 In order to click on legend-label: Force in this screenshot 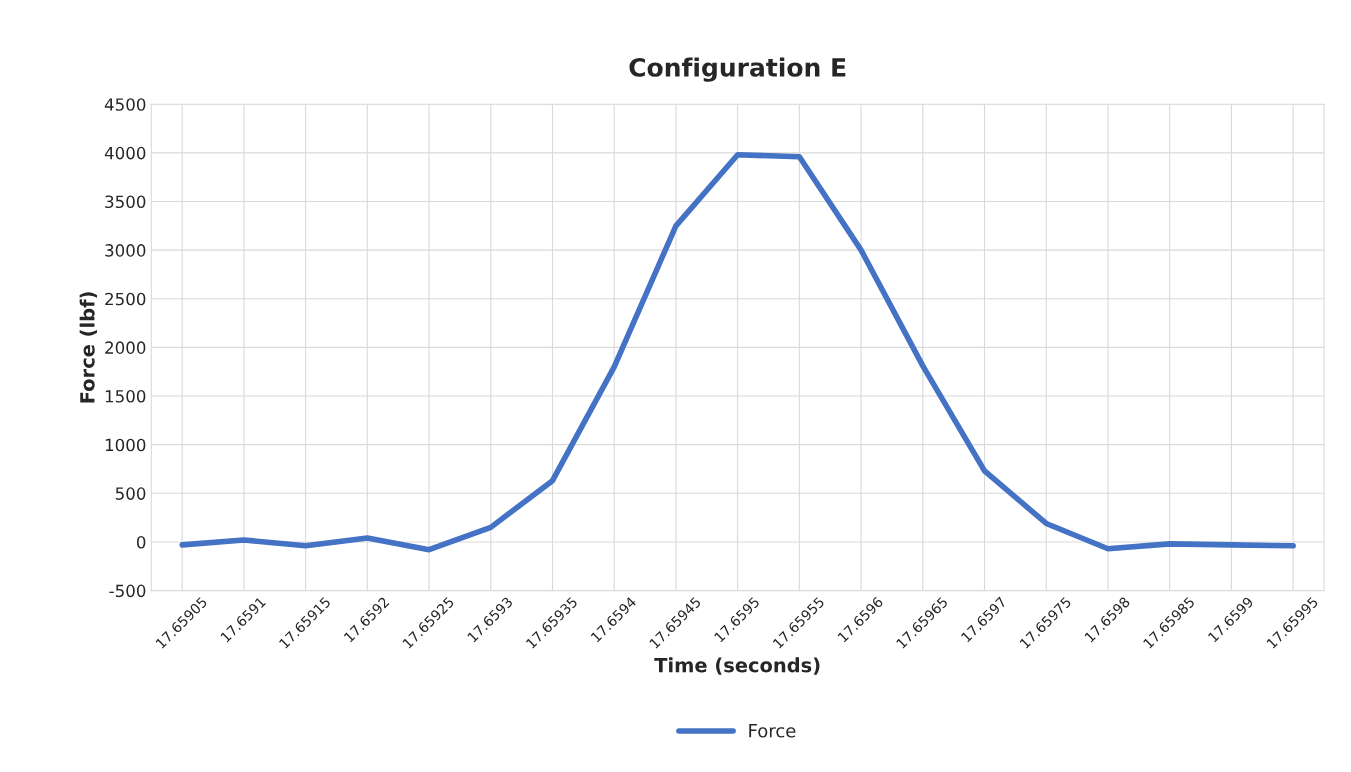, I will do `click(772, 731)`.